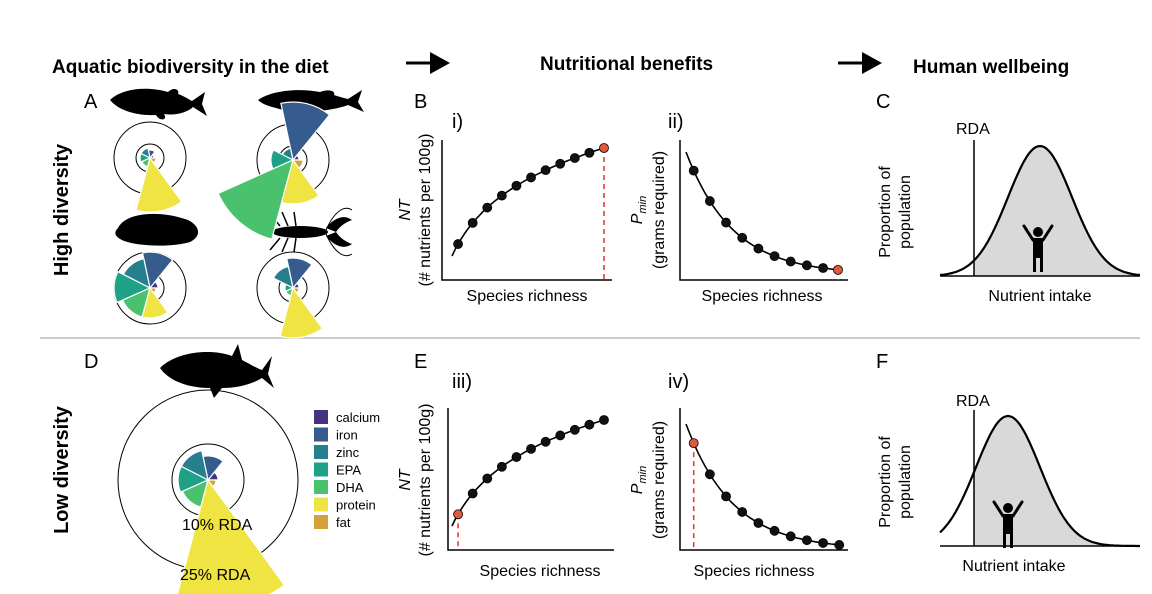 The width and height of the screenshot is (1152, 594). I want to click on panel-label-c: C, so click(883, 102).